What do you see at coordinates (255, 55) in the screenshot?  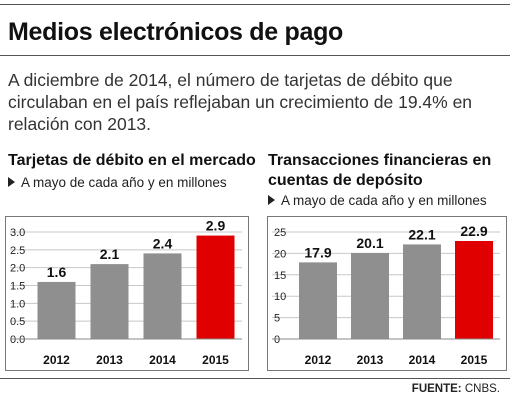 I see `title-rule` at bounding box center [255, 55].